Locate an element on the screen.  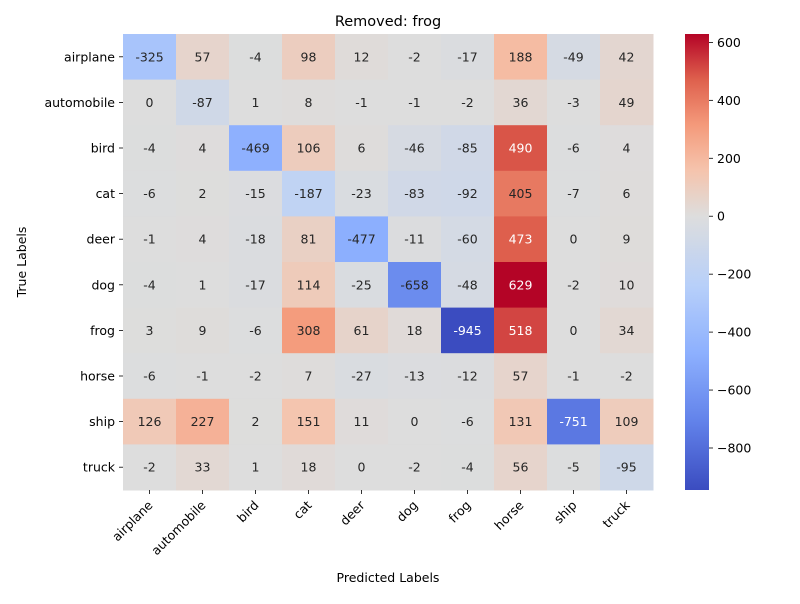
cell-value-label: 114 is located at coordinates (309, 284).